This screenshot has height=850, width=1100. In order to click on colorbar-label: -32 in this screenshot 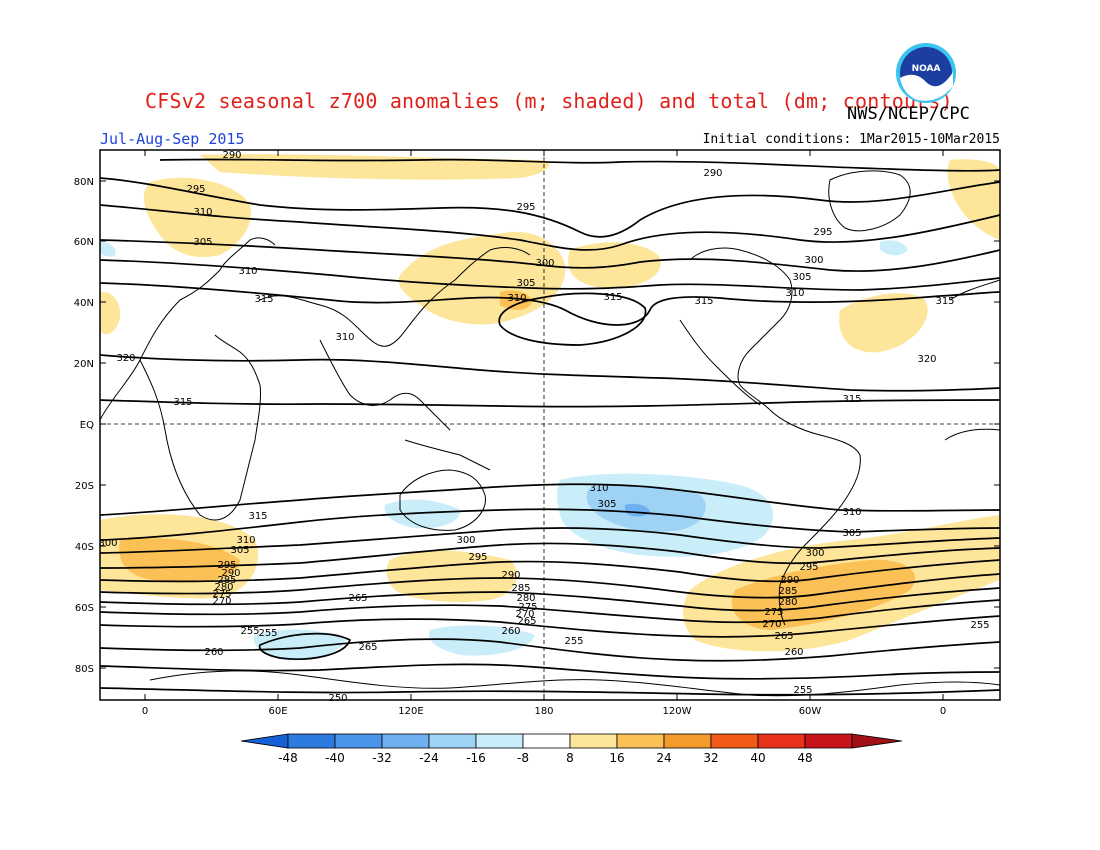, I will do `click(382, 758)`.